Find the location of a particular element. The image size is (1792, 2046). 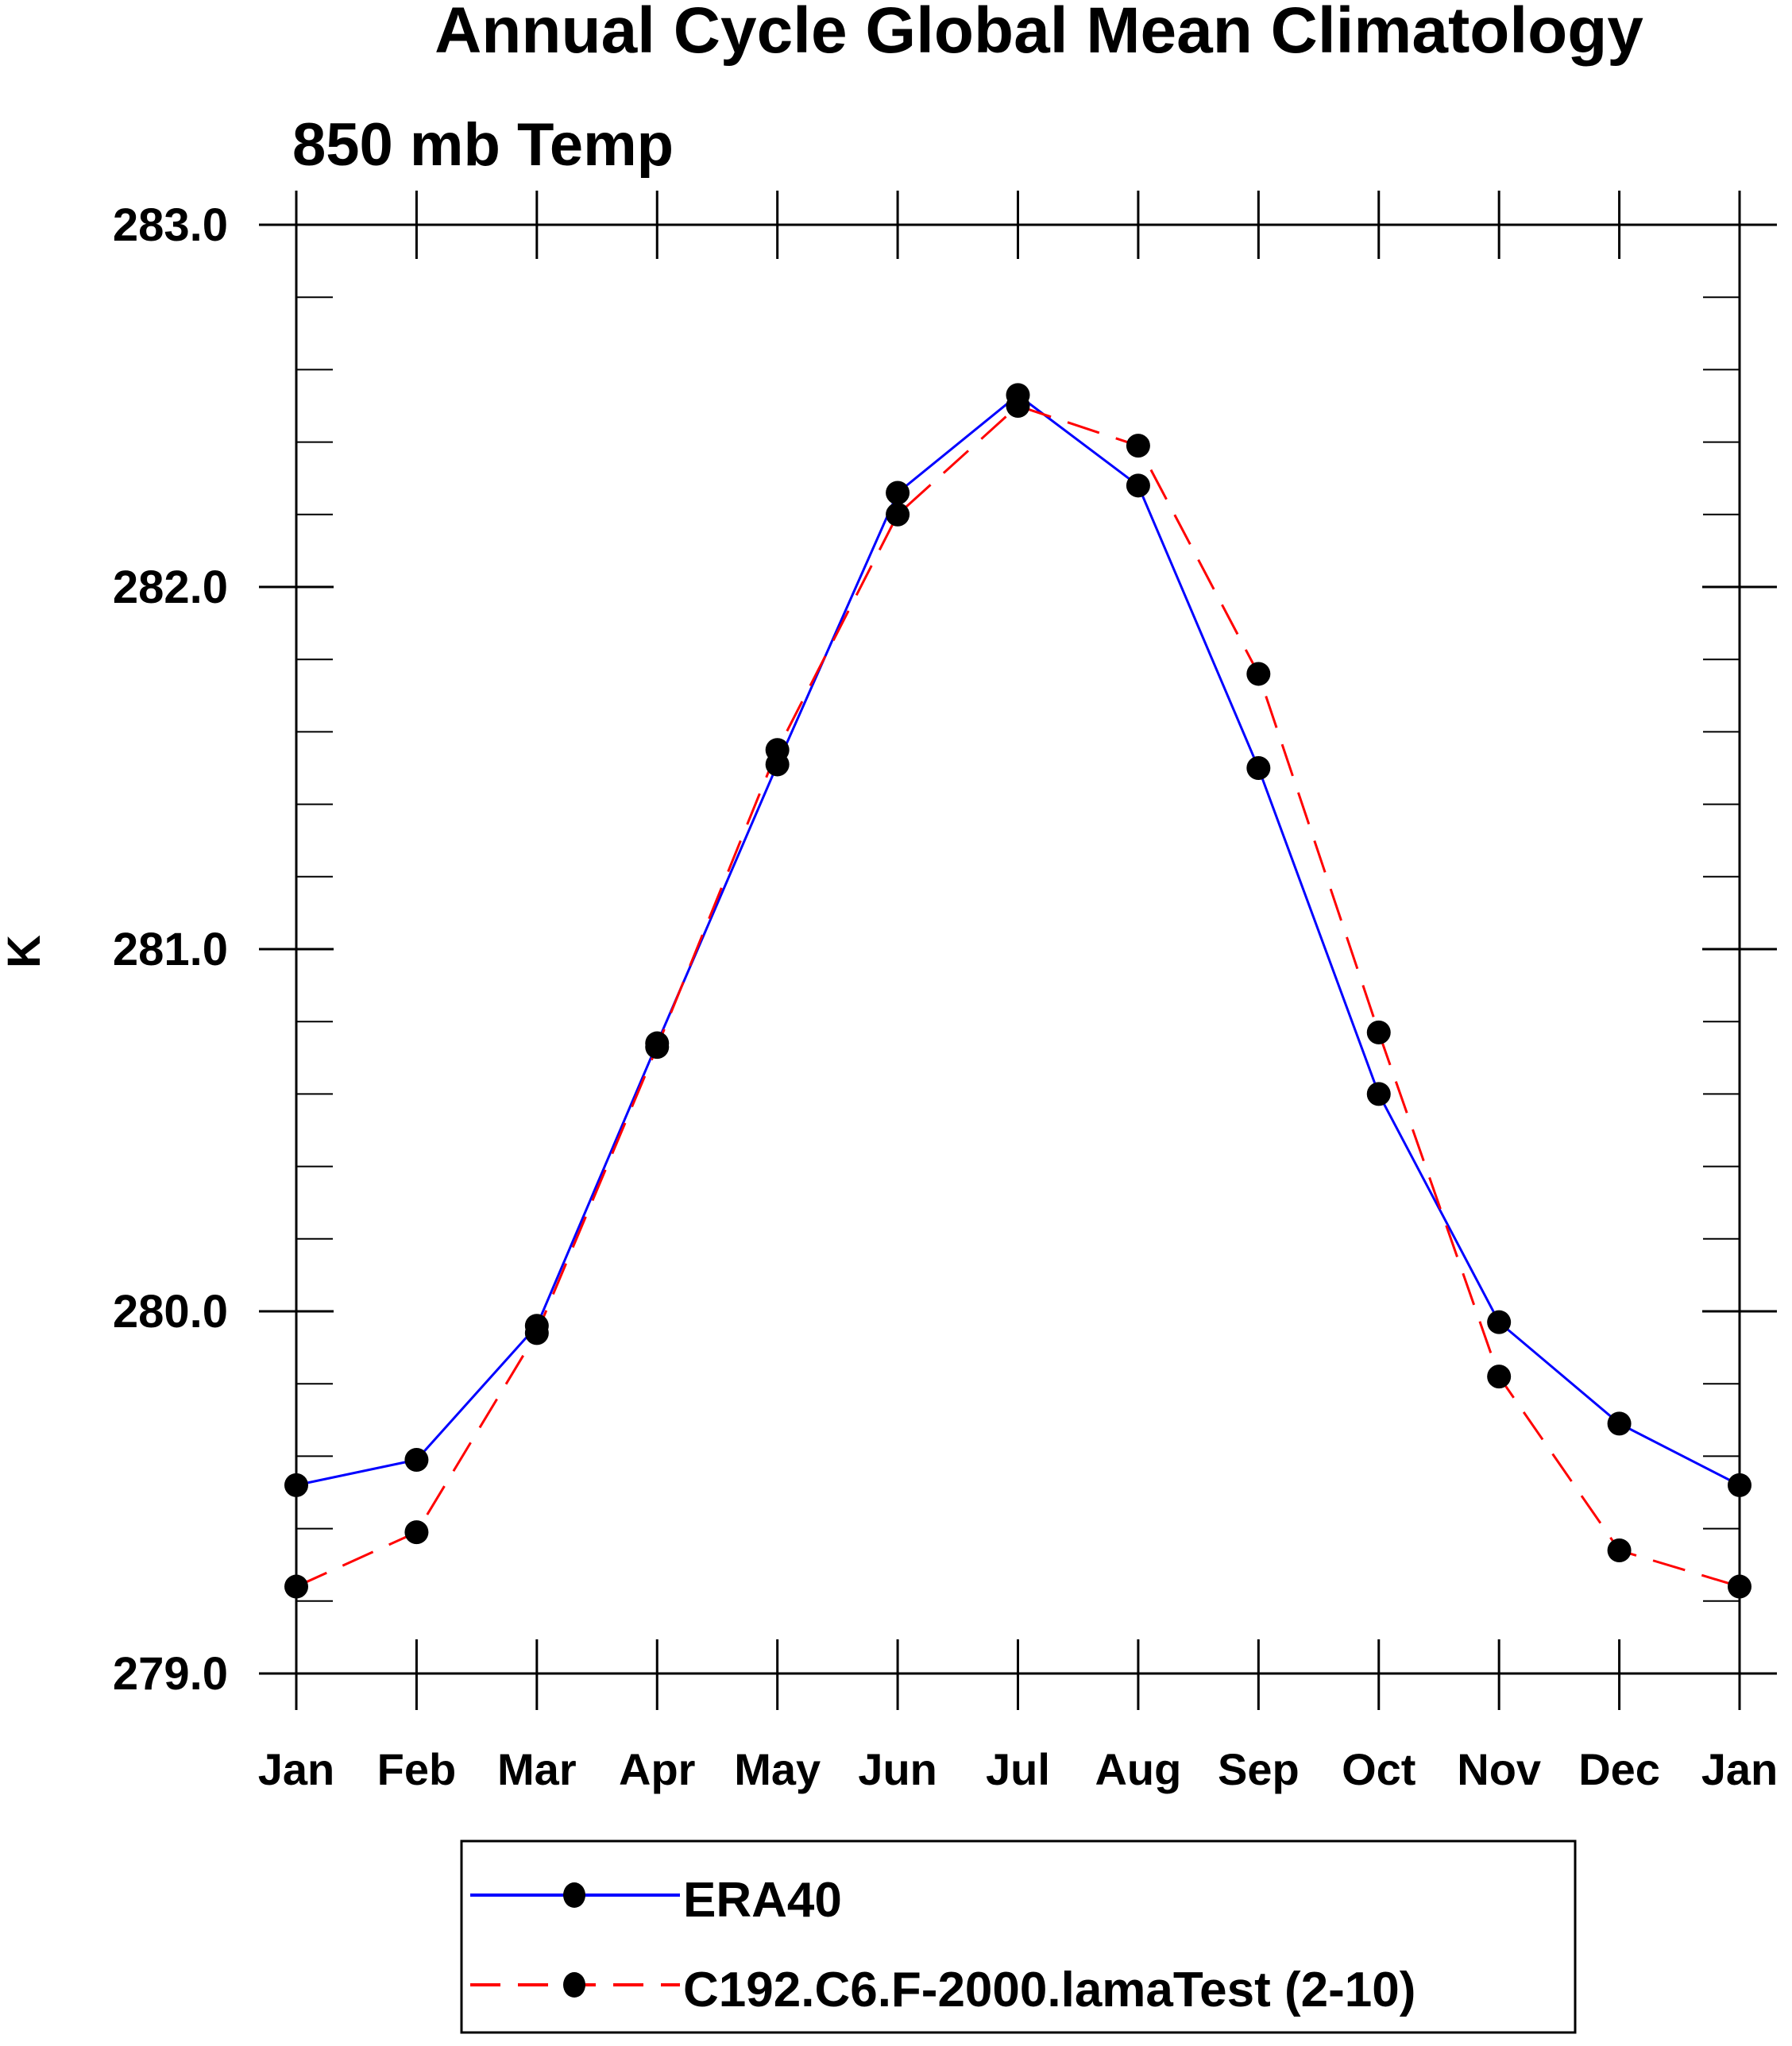

x-tick-label: Dec is located at coordinates (1619, 1769).